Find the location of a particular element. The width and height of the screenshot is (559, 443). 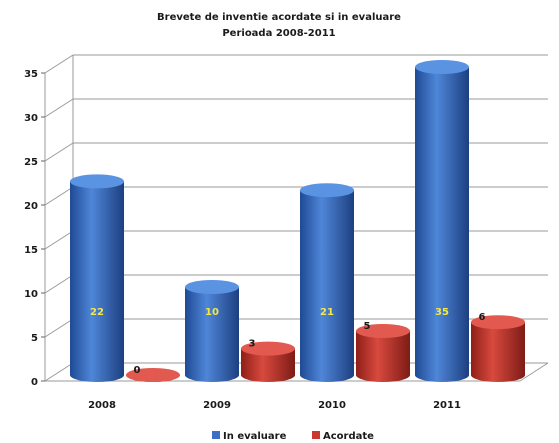

floor-right-edge is located at coordinates (534, 372).